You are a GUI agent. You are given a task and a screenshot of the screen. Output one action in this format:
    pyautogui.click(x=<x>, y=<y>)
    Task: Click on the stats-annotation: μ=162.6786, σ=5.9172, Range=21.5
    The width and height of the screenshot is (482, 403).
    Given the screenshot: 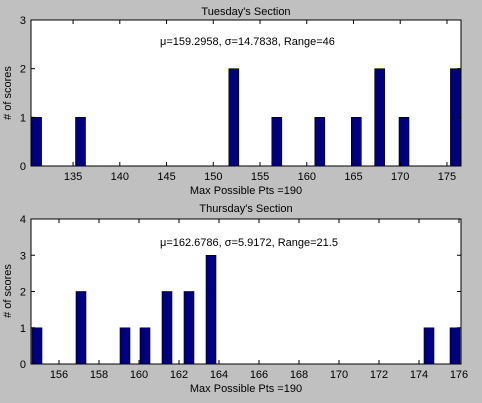 What is the action you would take?
    pyautogui.click(x=249, y=243)
    